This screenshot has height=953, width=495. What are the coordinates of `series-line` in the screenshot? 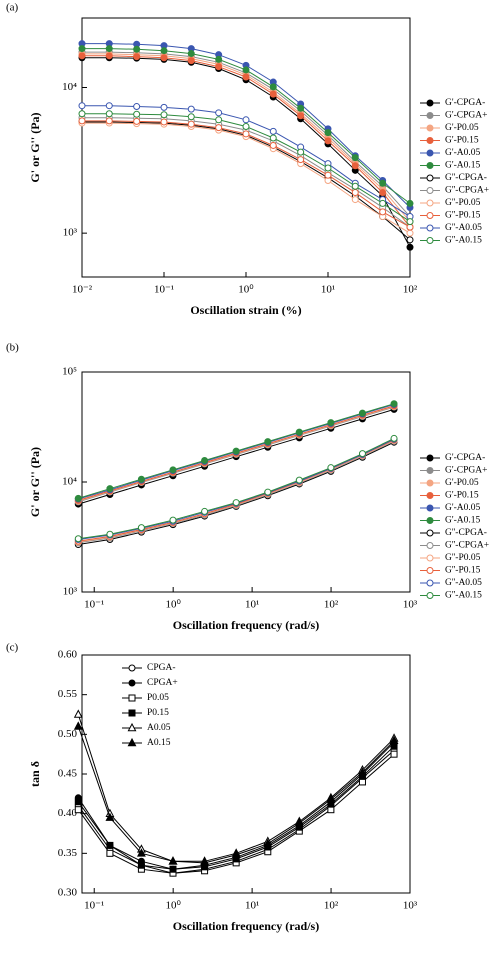 It's located at (236, 795).